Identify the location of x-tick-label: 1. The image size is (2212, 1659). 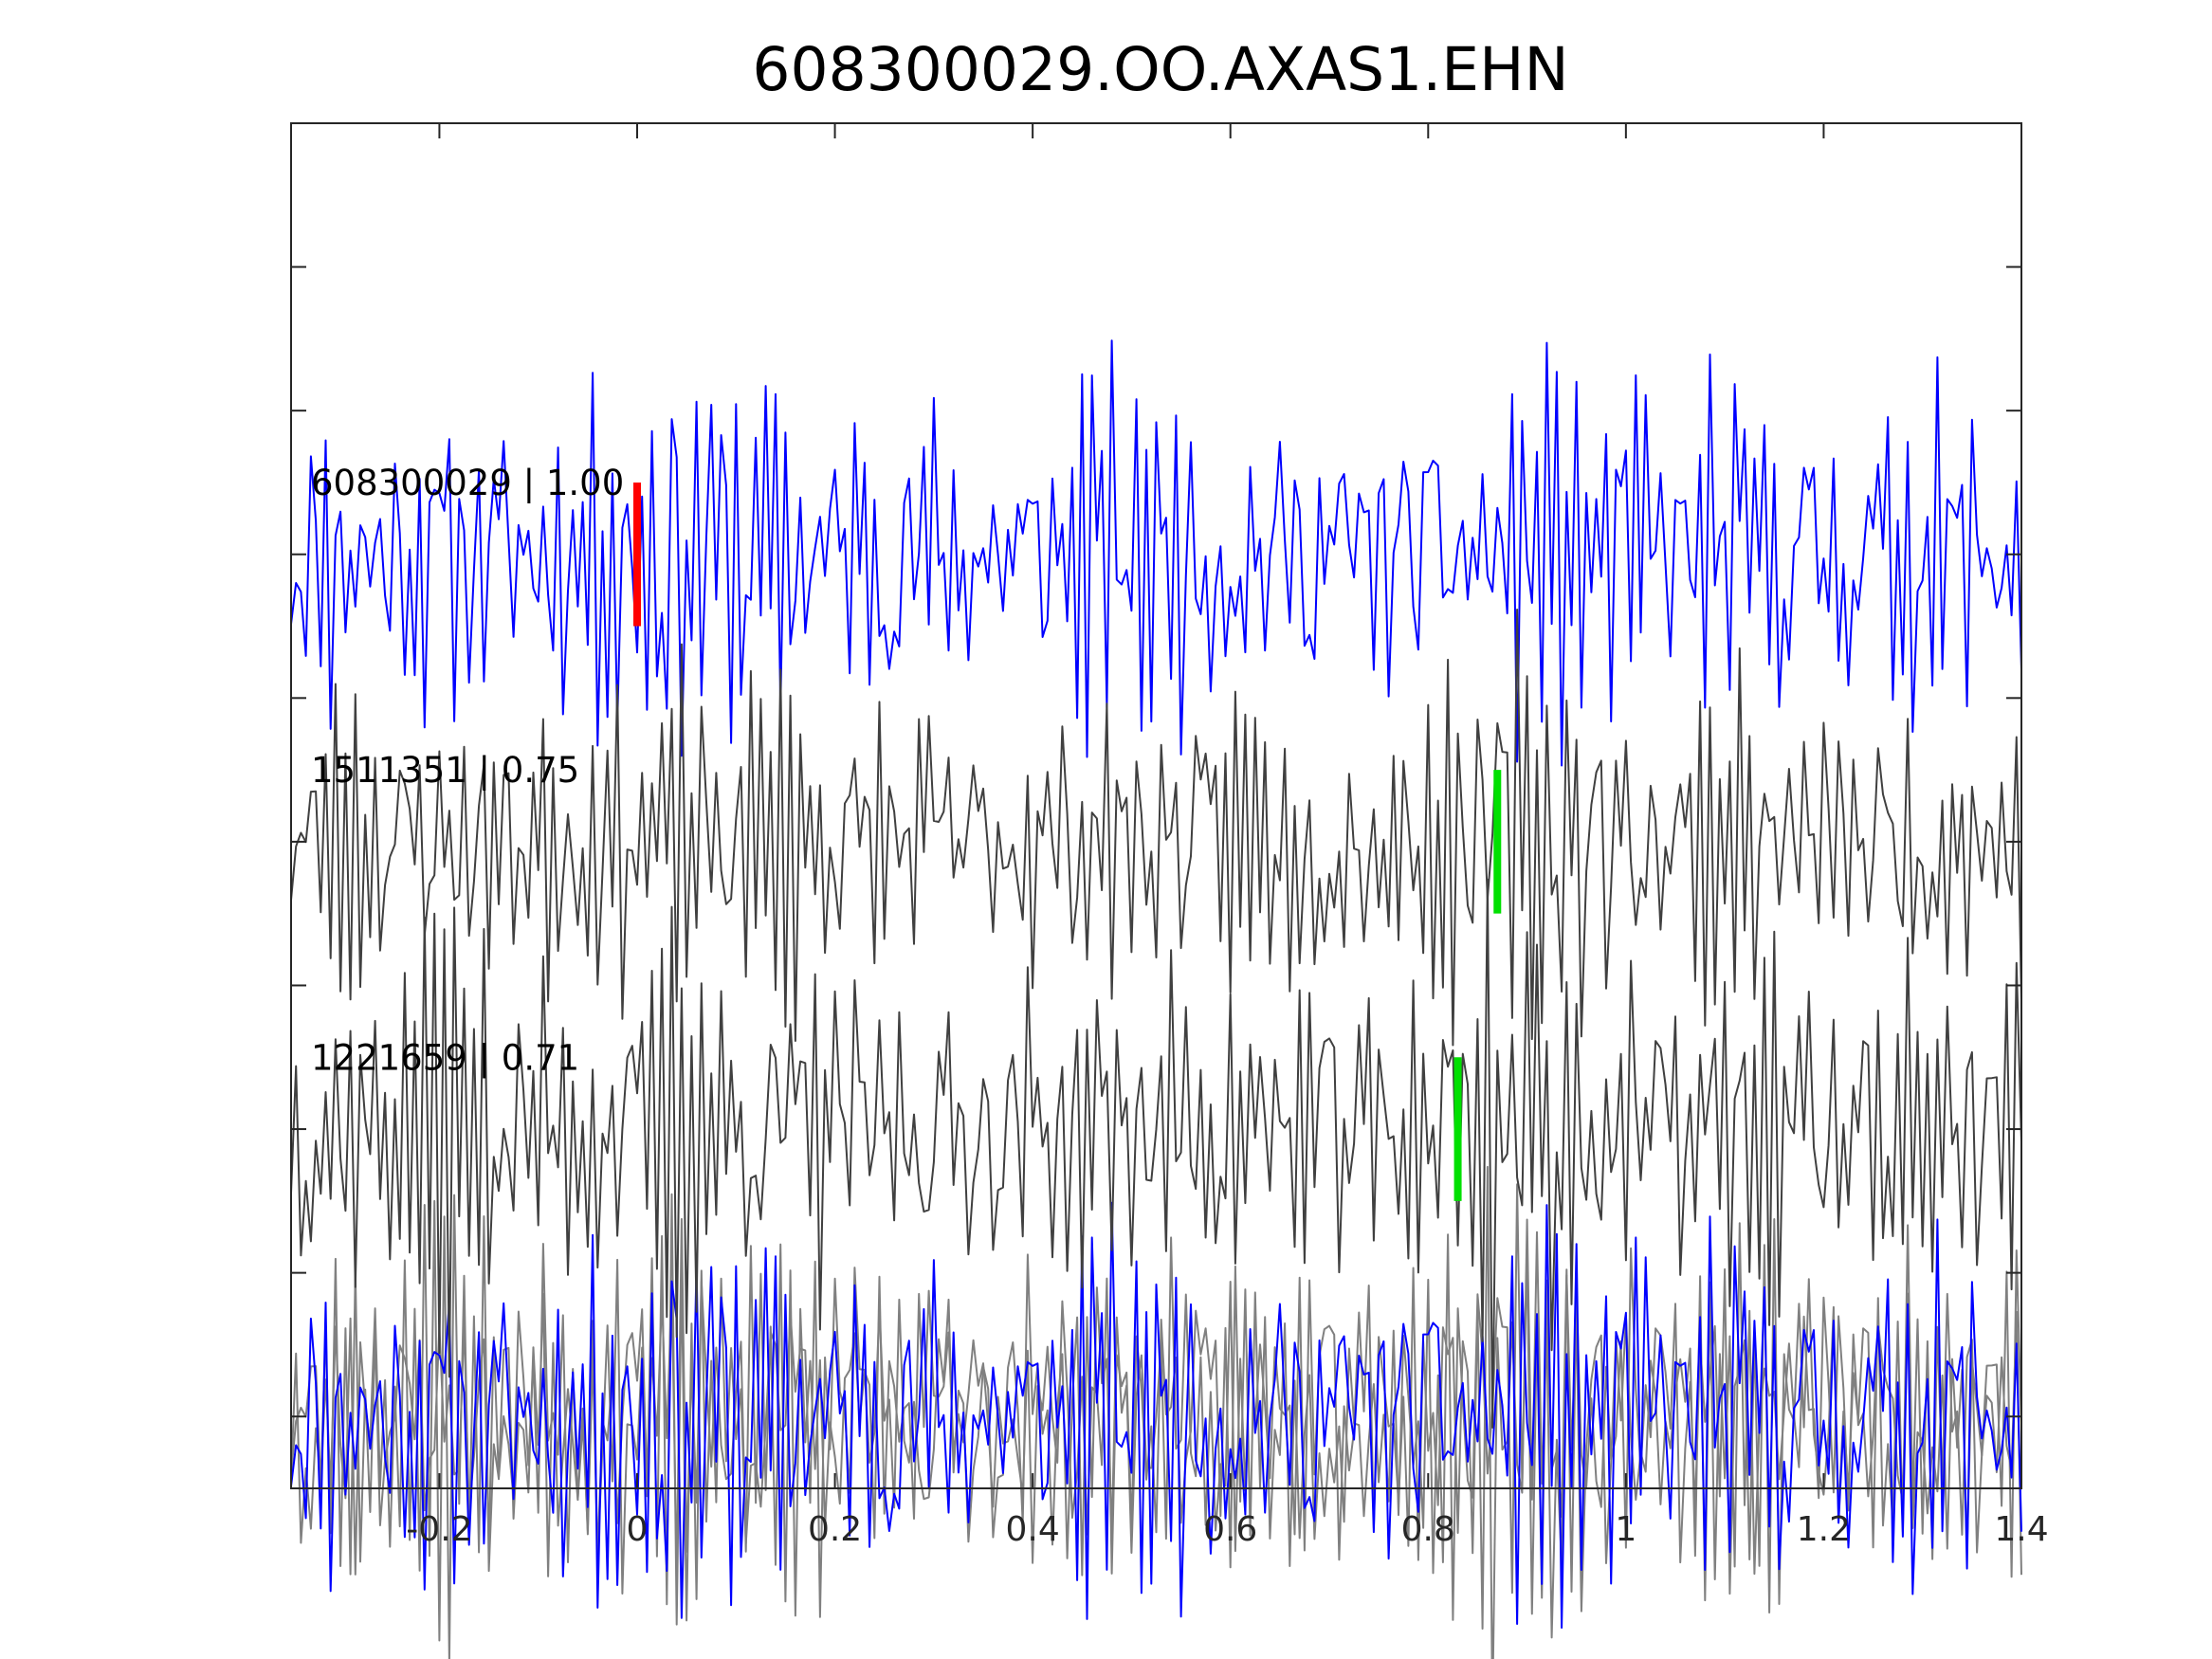
(1625, 1529).